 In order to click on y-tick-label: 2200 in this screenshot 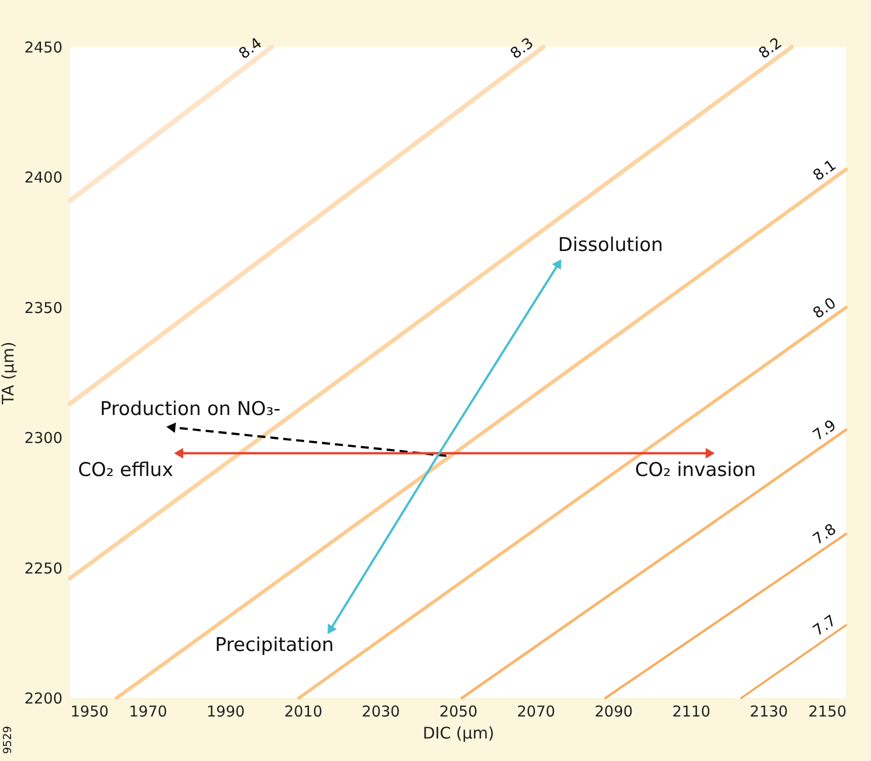, I will do `click(43, 699)`.